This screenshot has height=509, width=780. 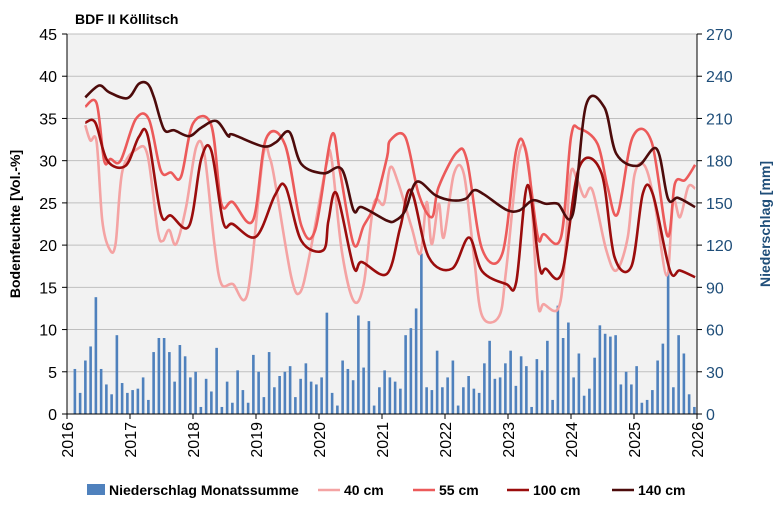 What do you see at coordinates (48, 288) in the screenshot?
I see `y-tick-label: 15` at bounding box center [48, 288].